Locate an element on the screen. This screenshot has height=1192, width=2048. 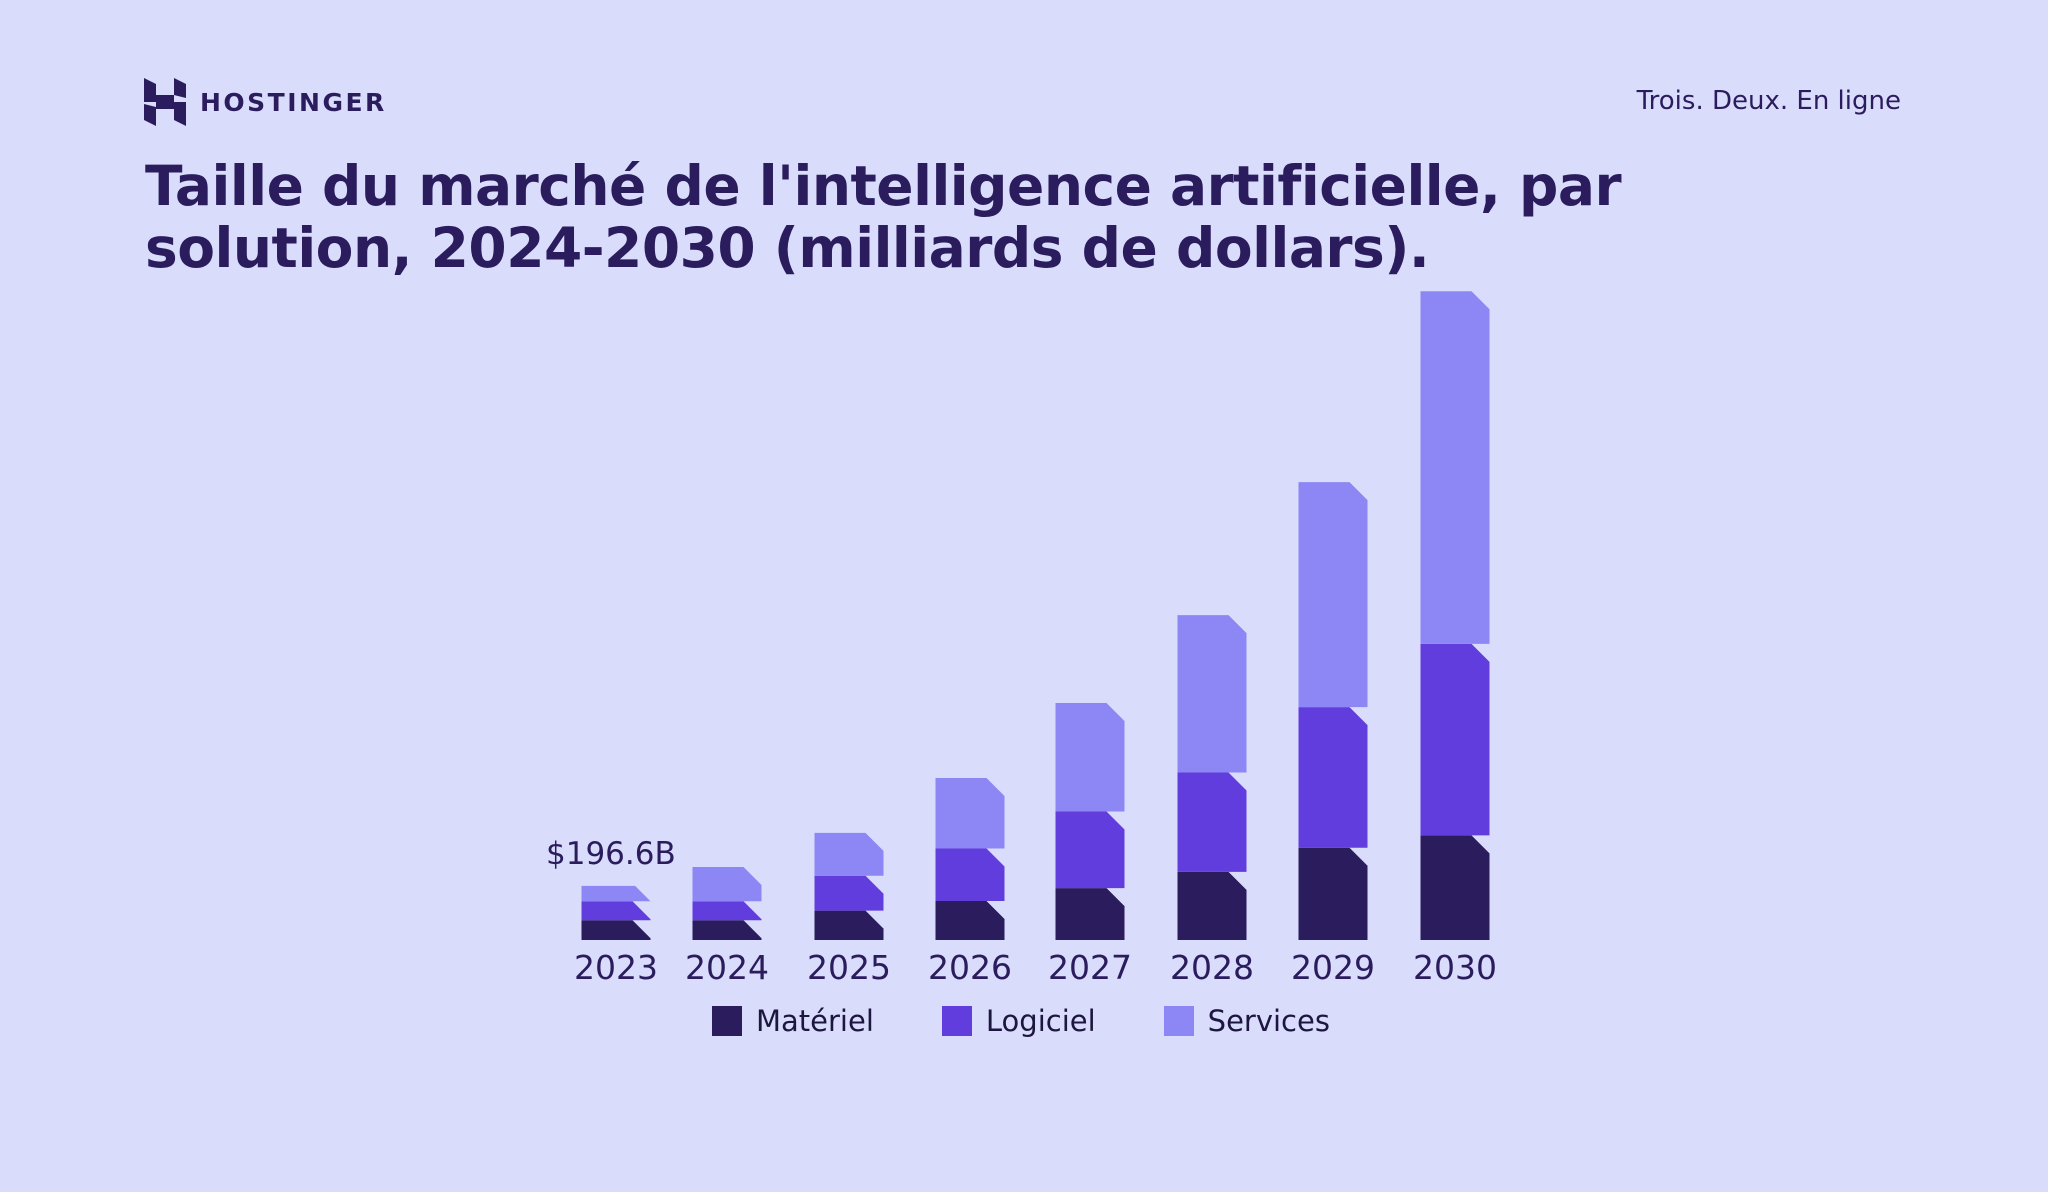
legend-item-services: Services is located at coordinates (1246, 1021).